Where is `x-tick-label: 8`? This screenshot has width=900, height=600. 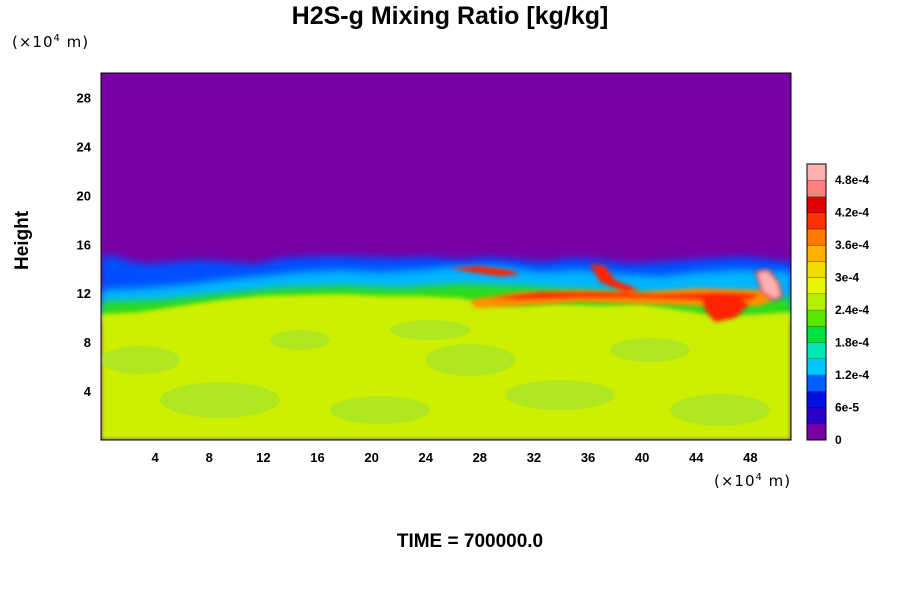
x-tick-label: 8 is located at coordinates (209, 457).